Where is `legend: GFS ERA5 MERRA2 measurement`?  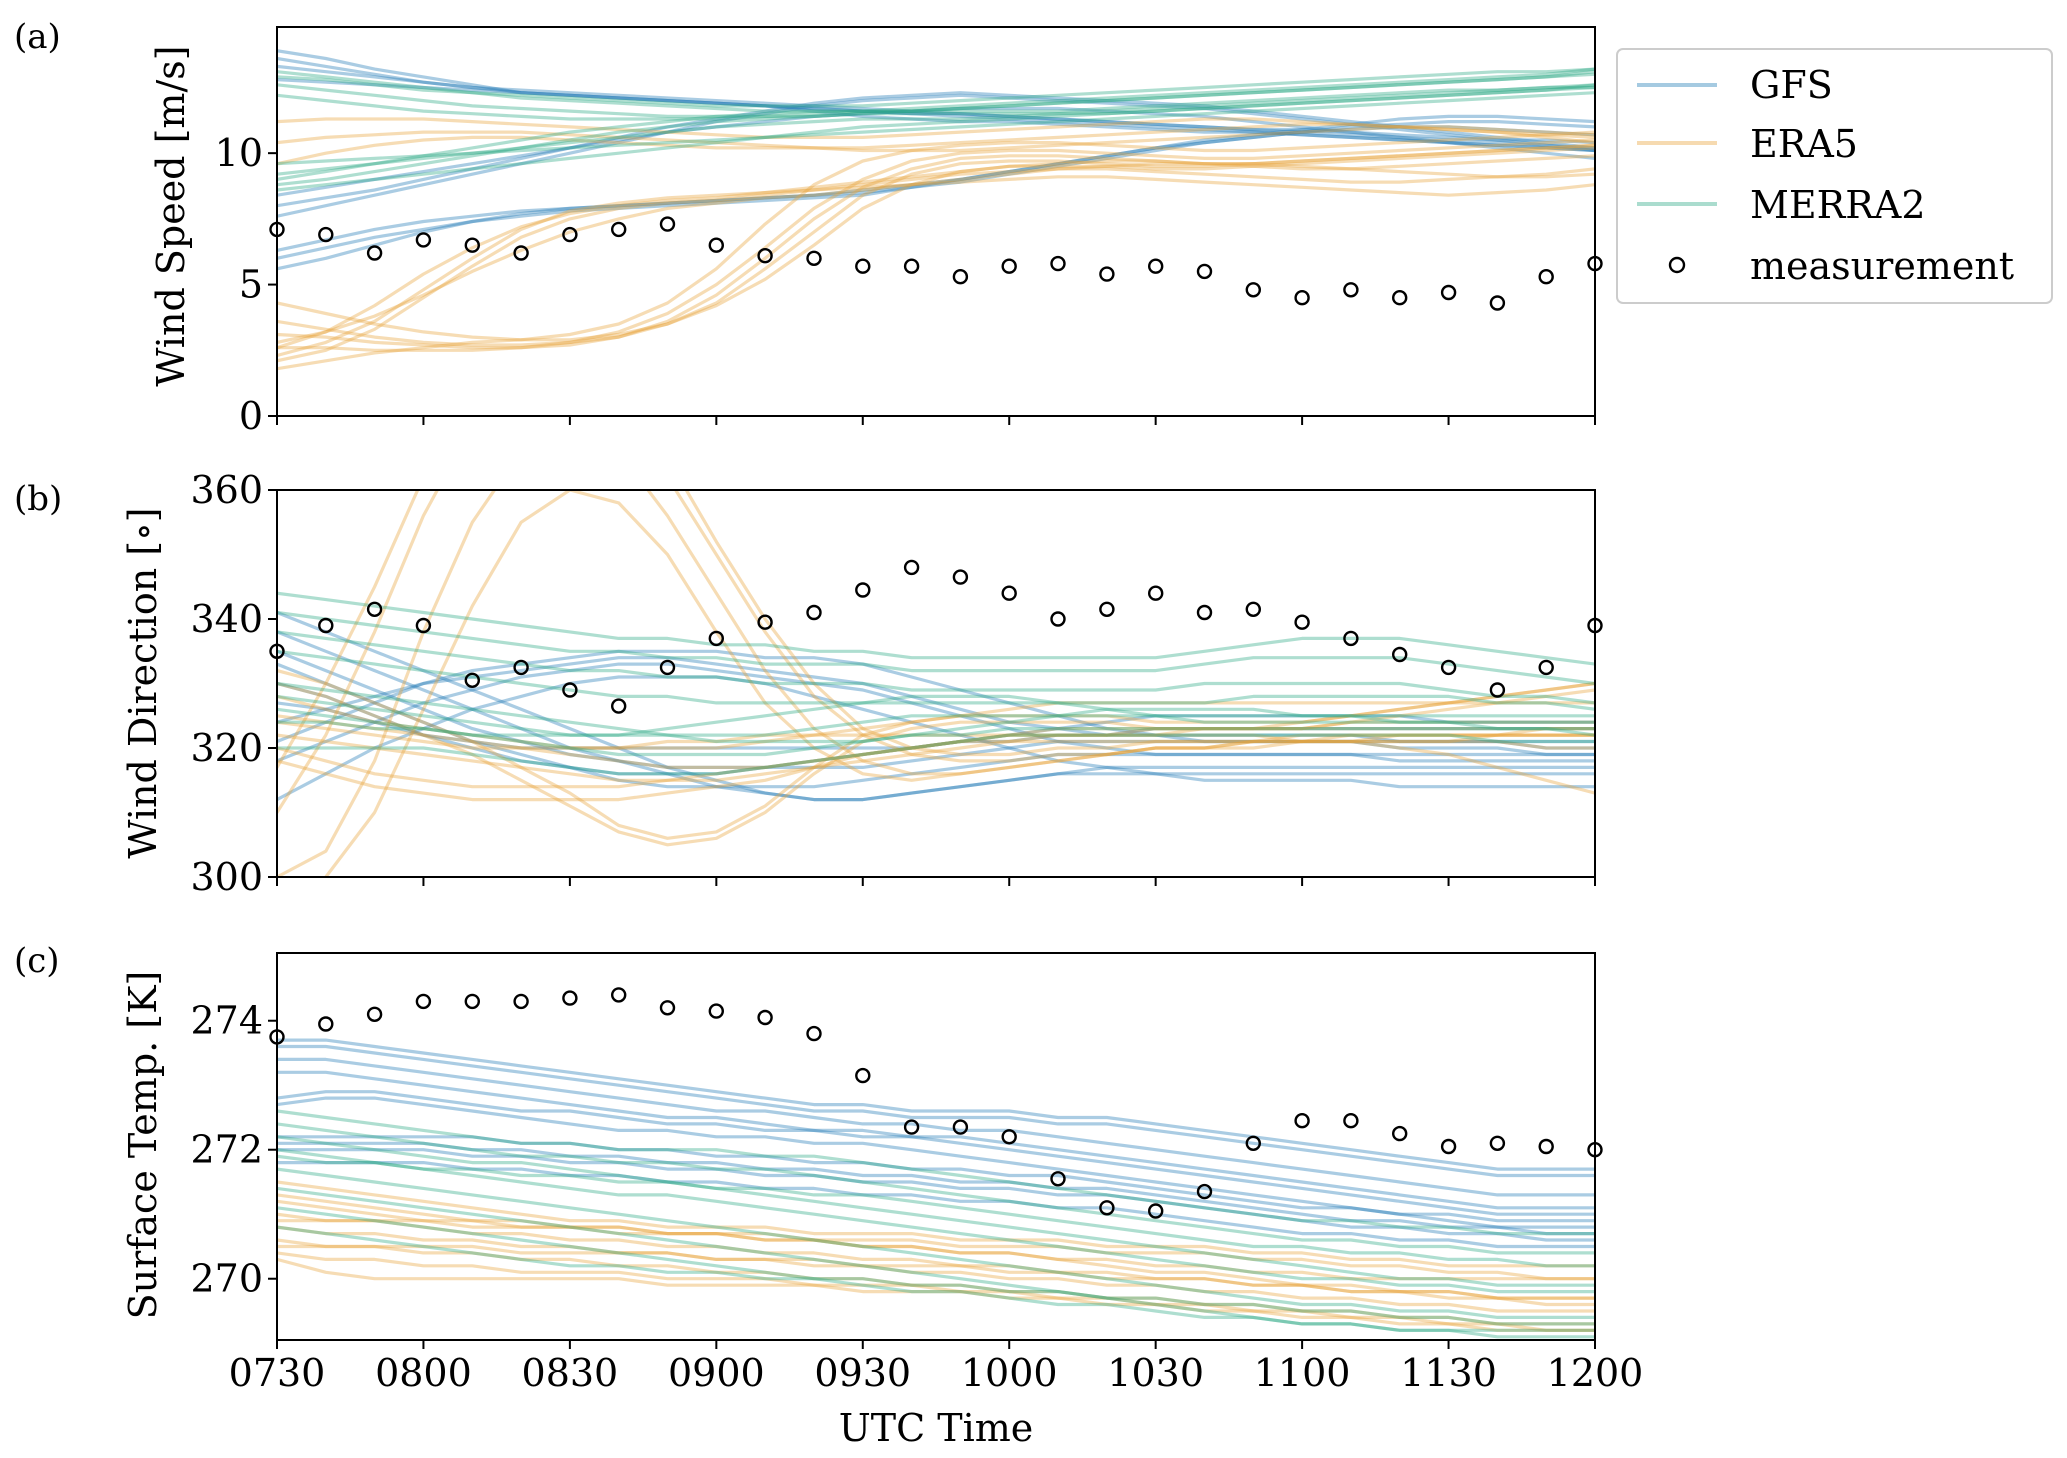
legend: GFS ERA5 MERRA2 measurement is located at coordinates (1834, 176).